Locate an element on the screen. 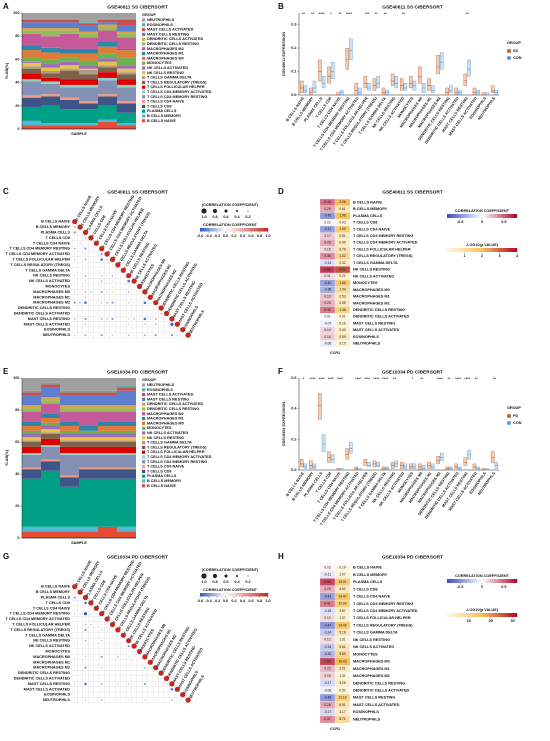 Image resolution: width=550 pixels, height=741 pixels. cell-value: 0.52 is located at coordinates (342, 690).